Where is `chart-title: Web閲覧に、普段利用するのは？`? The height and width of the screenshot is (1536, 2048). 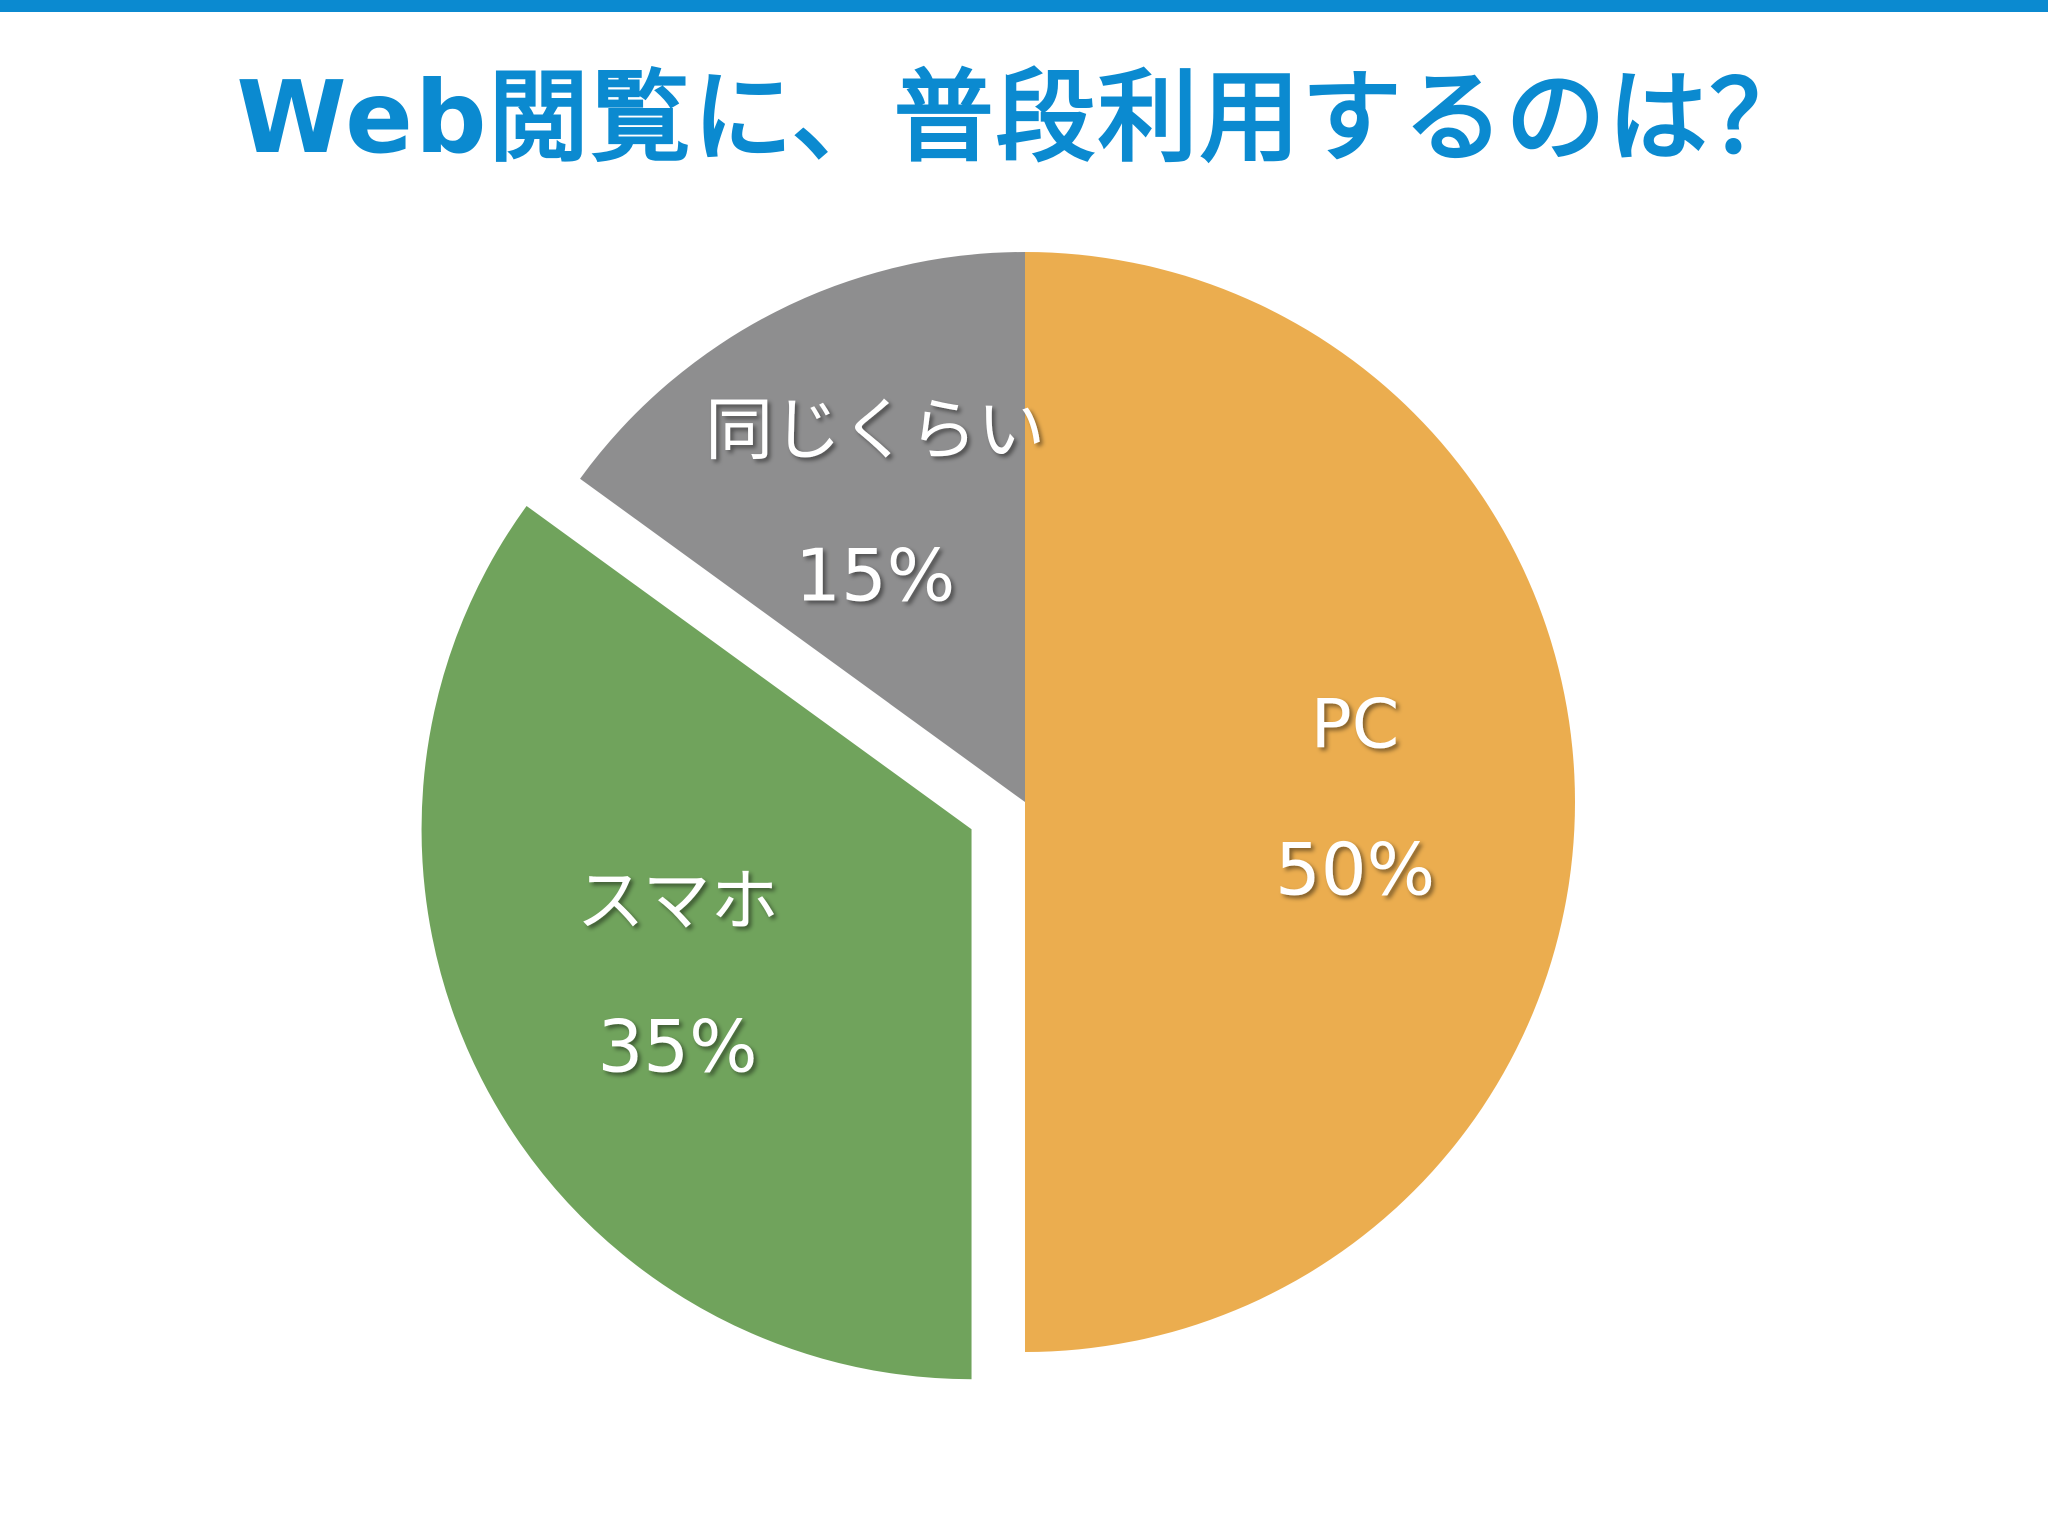
chart-title: Web閲覧に、普段利用するのは？ is located at coordinates (1024, 117).